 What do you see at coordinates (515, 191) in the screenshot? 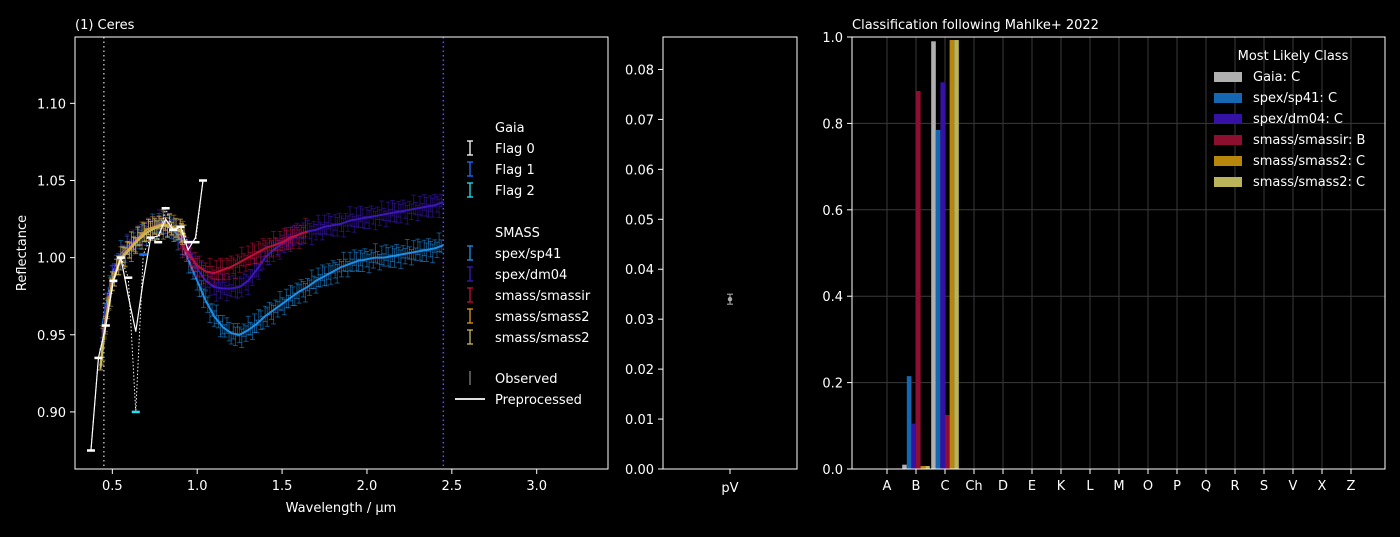
I see `legend-gaia-item: Flag 2` at bounding box center [515, 191].